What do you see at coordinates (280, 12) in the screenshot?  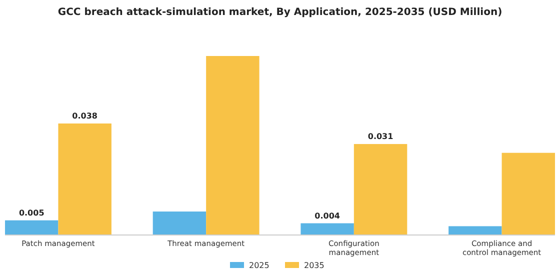 I see `chart-title: GCC breach attack-simulation market, By Application, 2025-2035 (USD Million)` at bounding box center [280, 12].